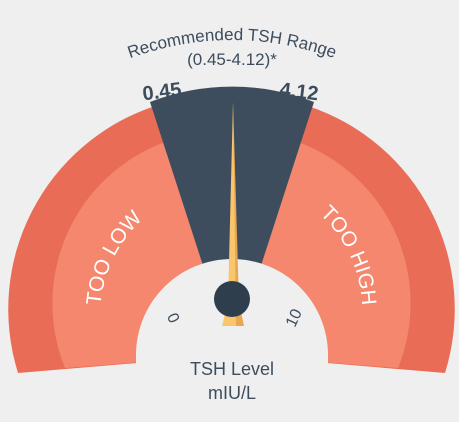 This screenshot has width=459, height=422. What do you see at coordinates (294, 317) in the screenshot?
I see `scale-max-label: 10` at bounding box center [294, 317].